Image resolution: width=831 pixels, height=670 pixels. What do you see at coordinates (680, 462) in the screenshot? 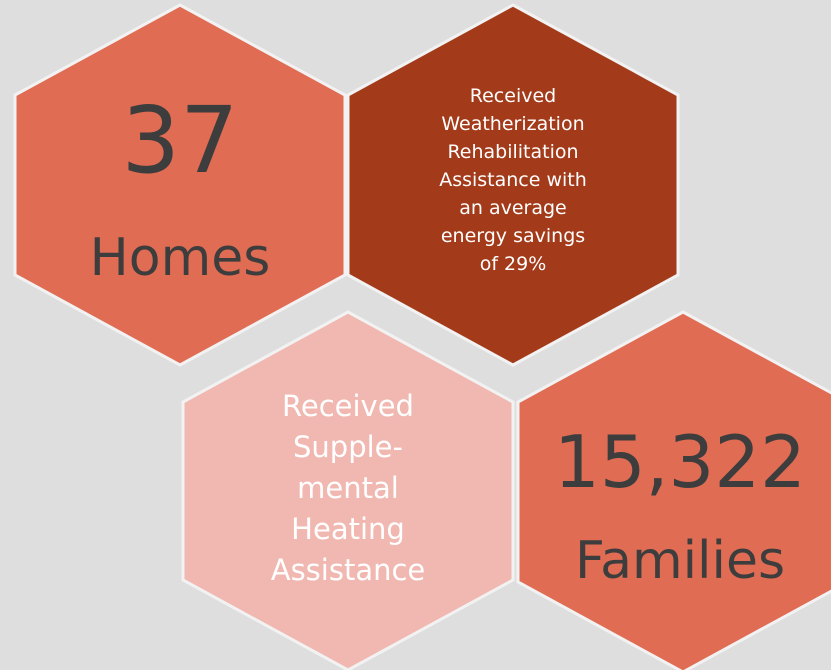
I see `big-number: 15,322` at bounding box center [680, 462].